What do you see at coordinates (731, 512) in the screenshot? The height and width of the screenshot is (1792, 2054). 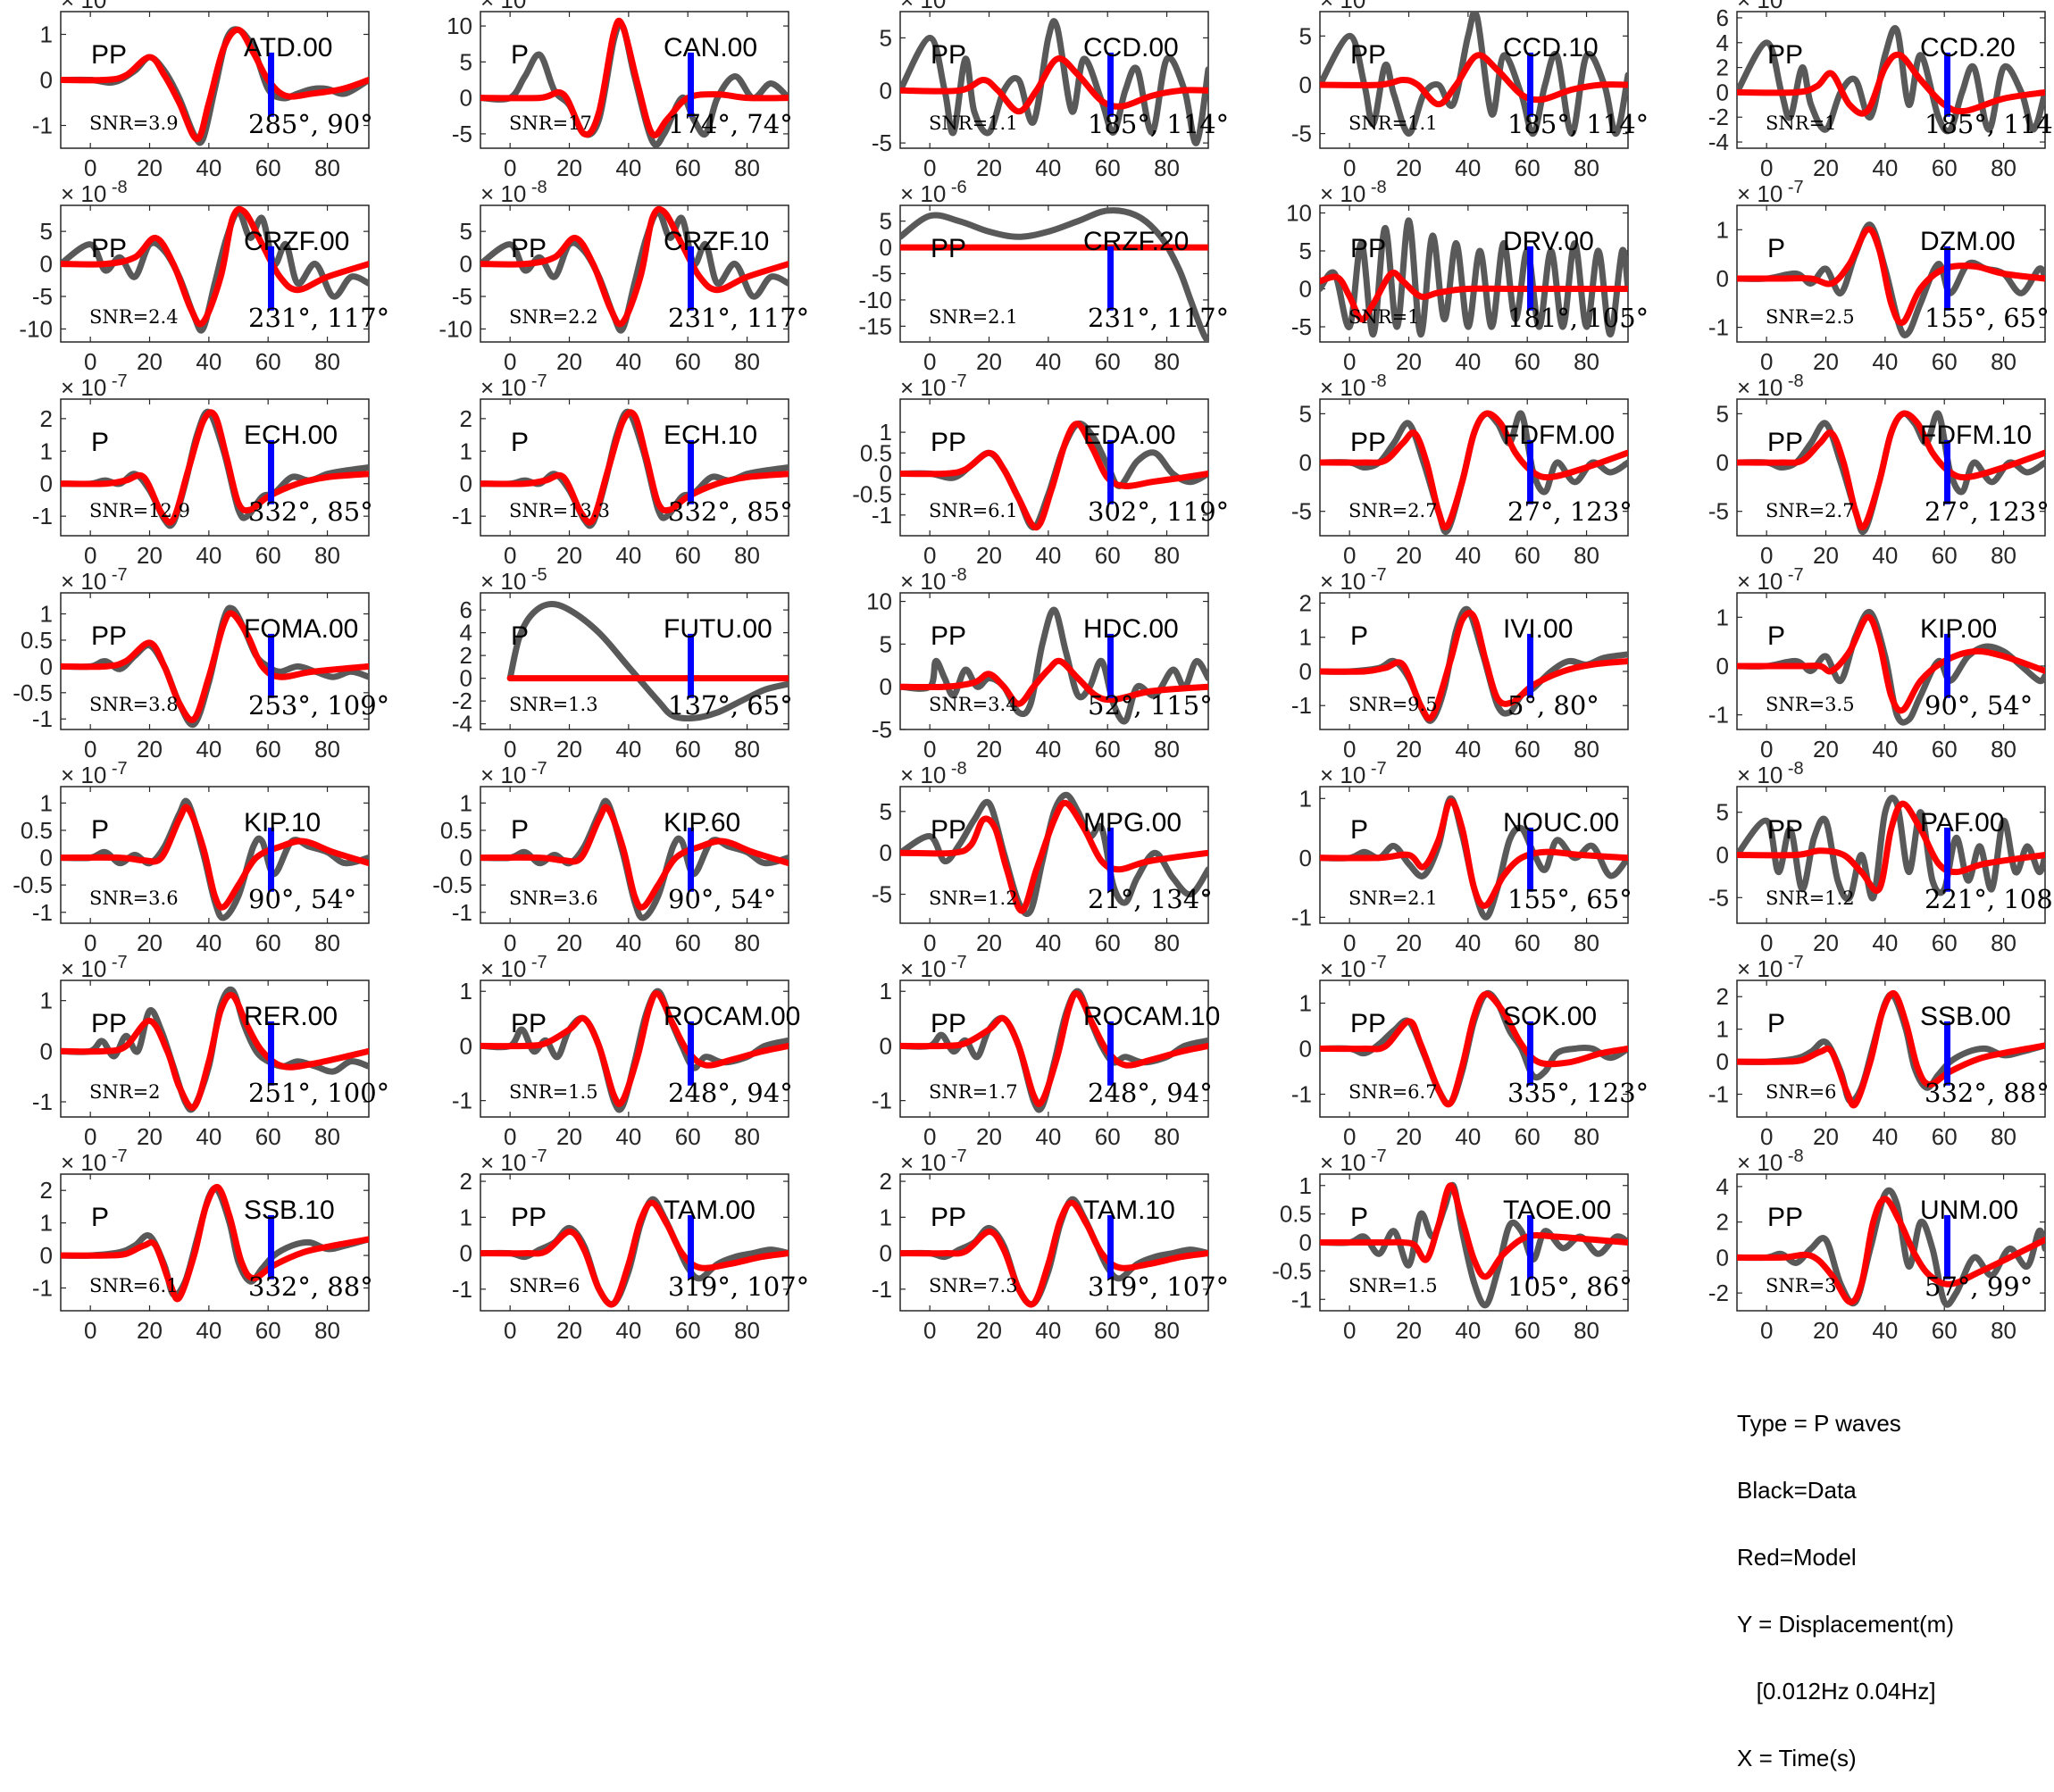 I see `azimuth-label: 332°, 85°` at bounding box center [731, 512].